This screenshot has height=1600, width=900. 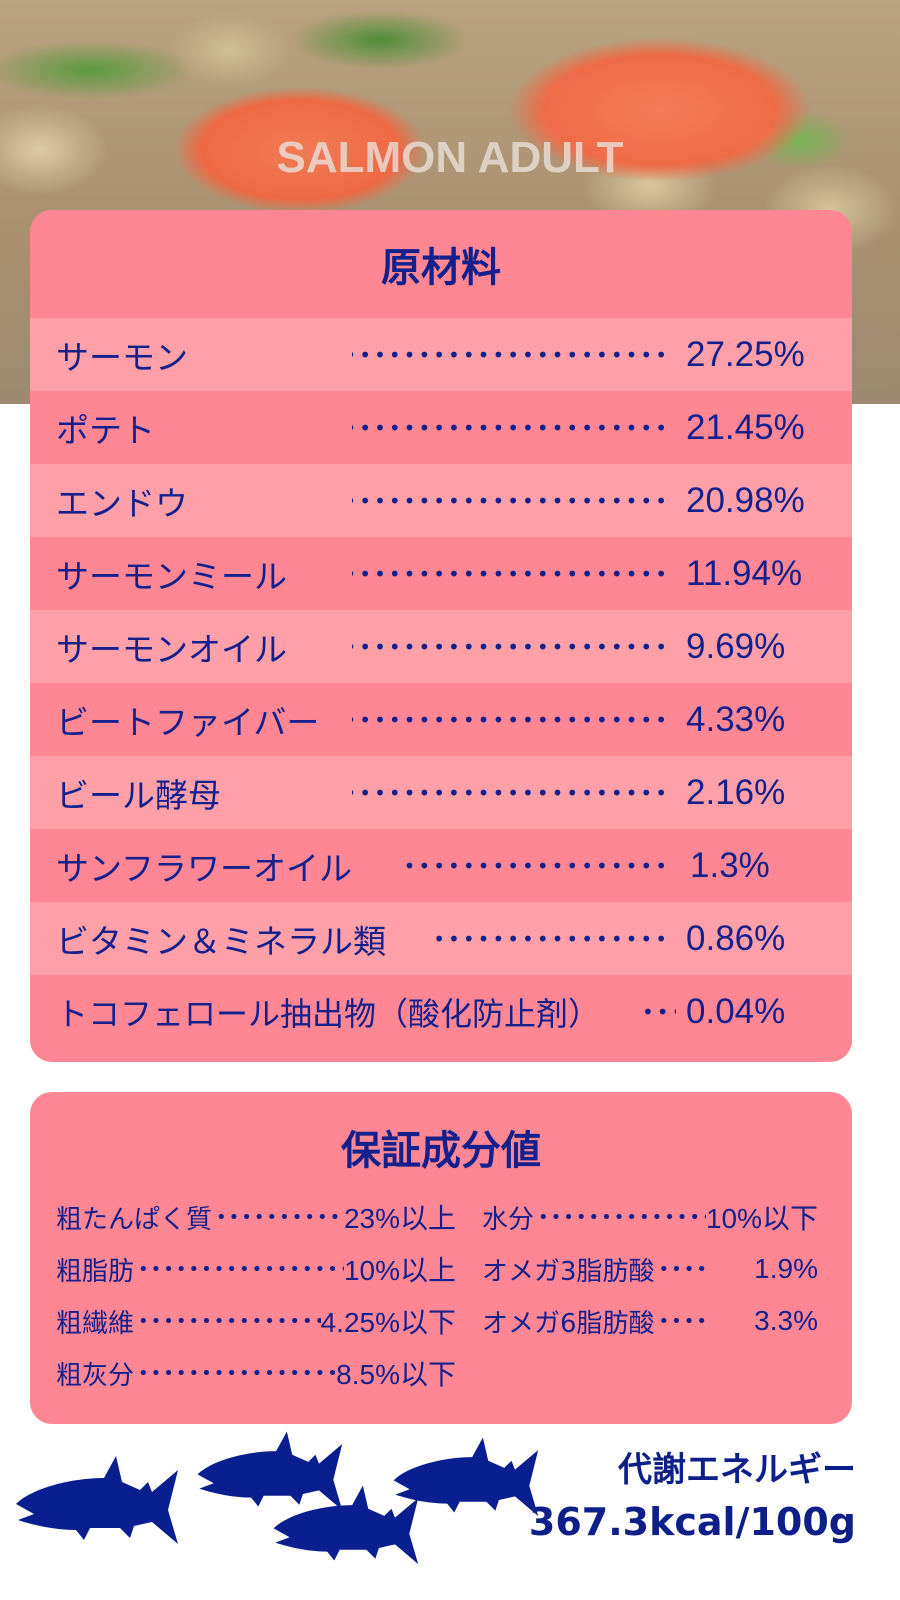 I want to click on energy-value: 367.3kcal/100g, so click(x=692, y=1522).